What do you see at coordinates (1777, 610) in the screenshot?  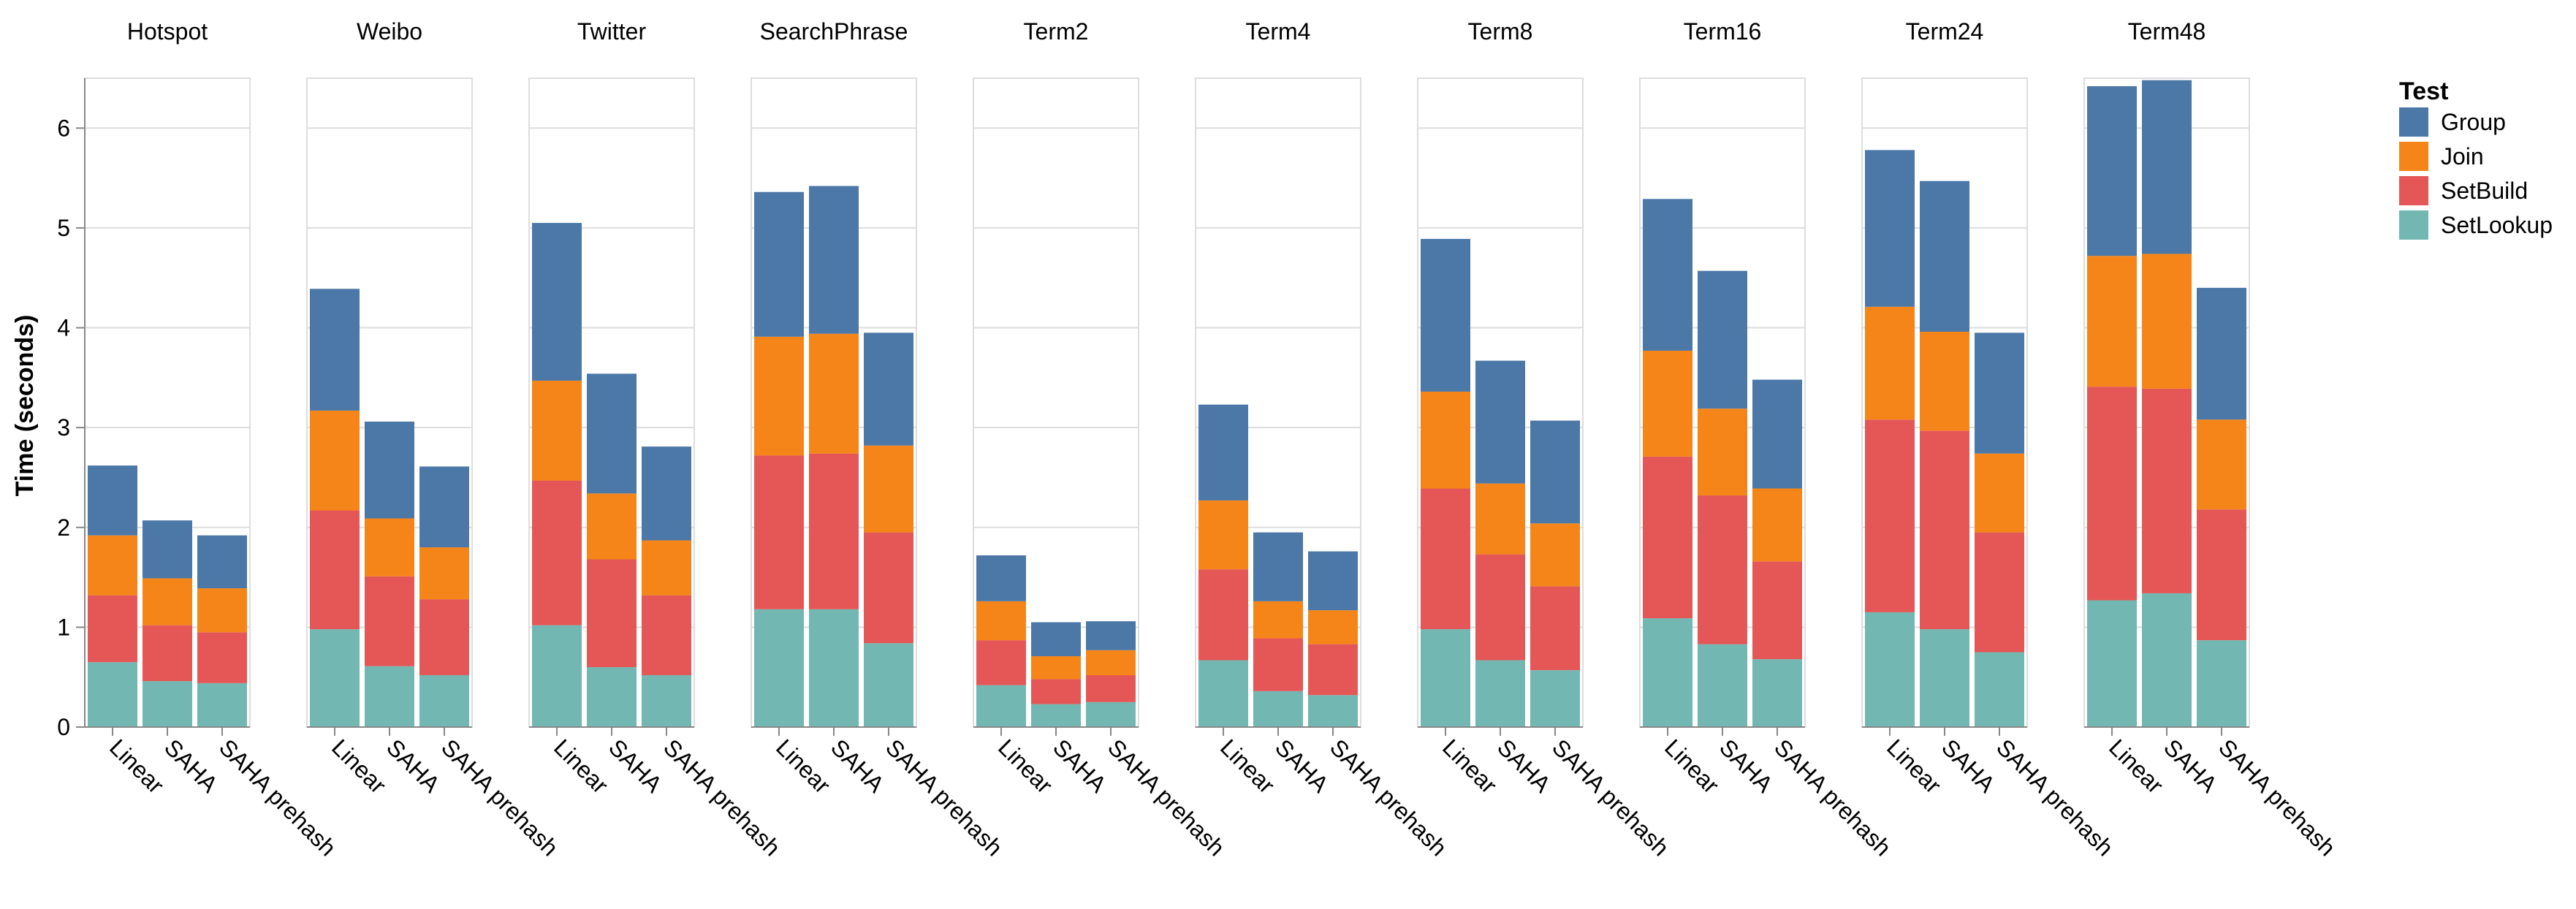 I see `bar-term16-saha-prehash-setbuild` at bounding box center [1777, 610].